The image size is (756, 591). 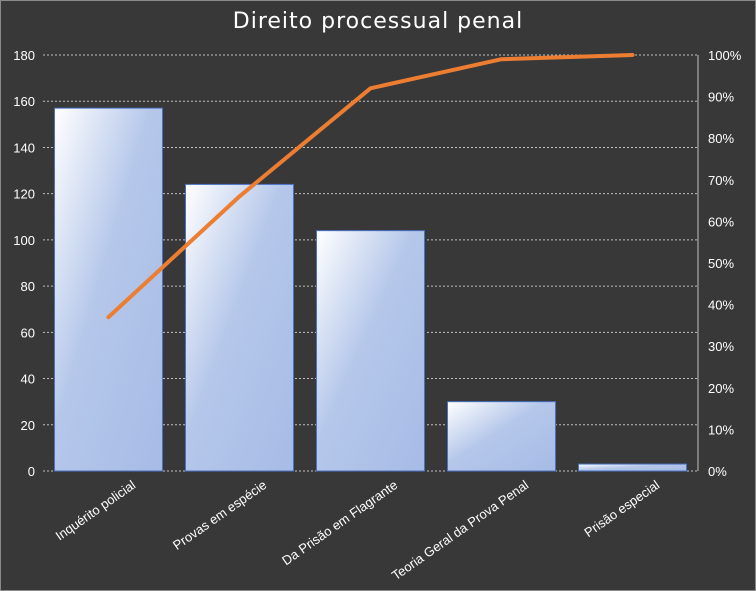 What do you see at coordinates (339, 522) in the screenshot?
I see `x-category-label: Da Prisão em Flagrante` at bounding box center [339, 522].